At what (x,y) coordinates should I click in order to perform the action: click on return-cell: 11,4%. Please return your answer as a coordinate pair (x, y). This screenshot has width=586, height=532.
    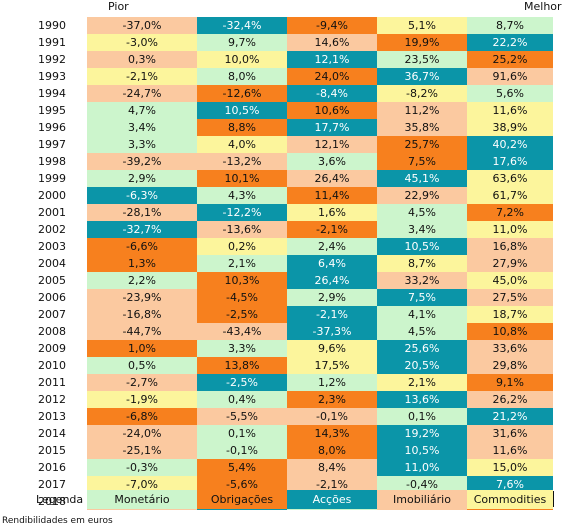
    Looking at the image, I should click on (332, 195).